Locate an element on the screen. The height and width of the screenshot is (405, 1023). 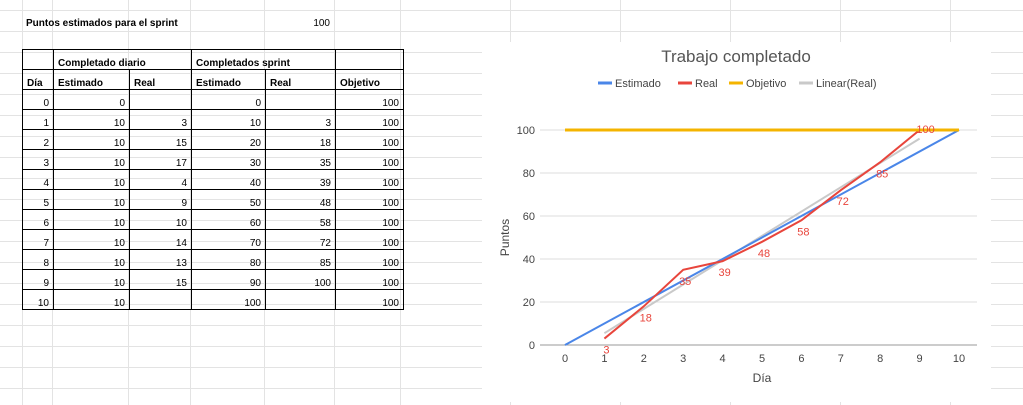
table-cell: 48 is located at coordinates (300, 199).